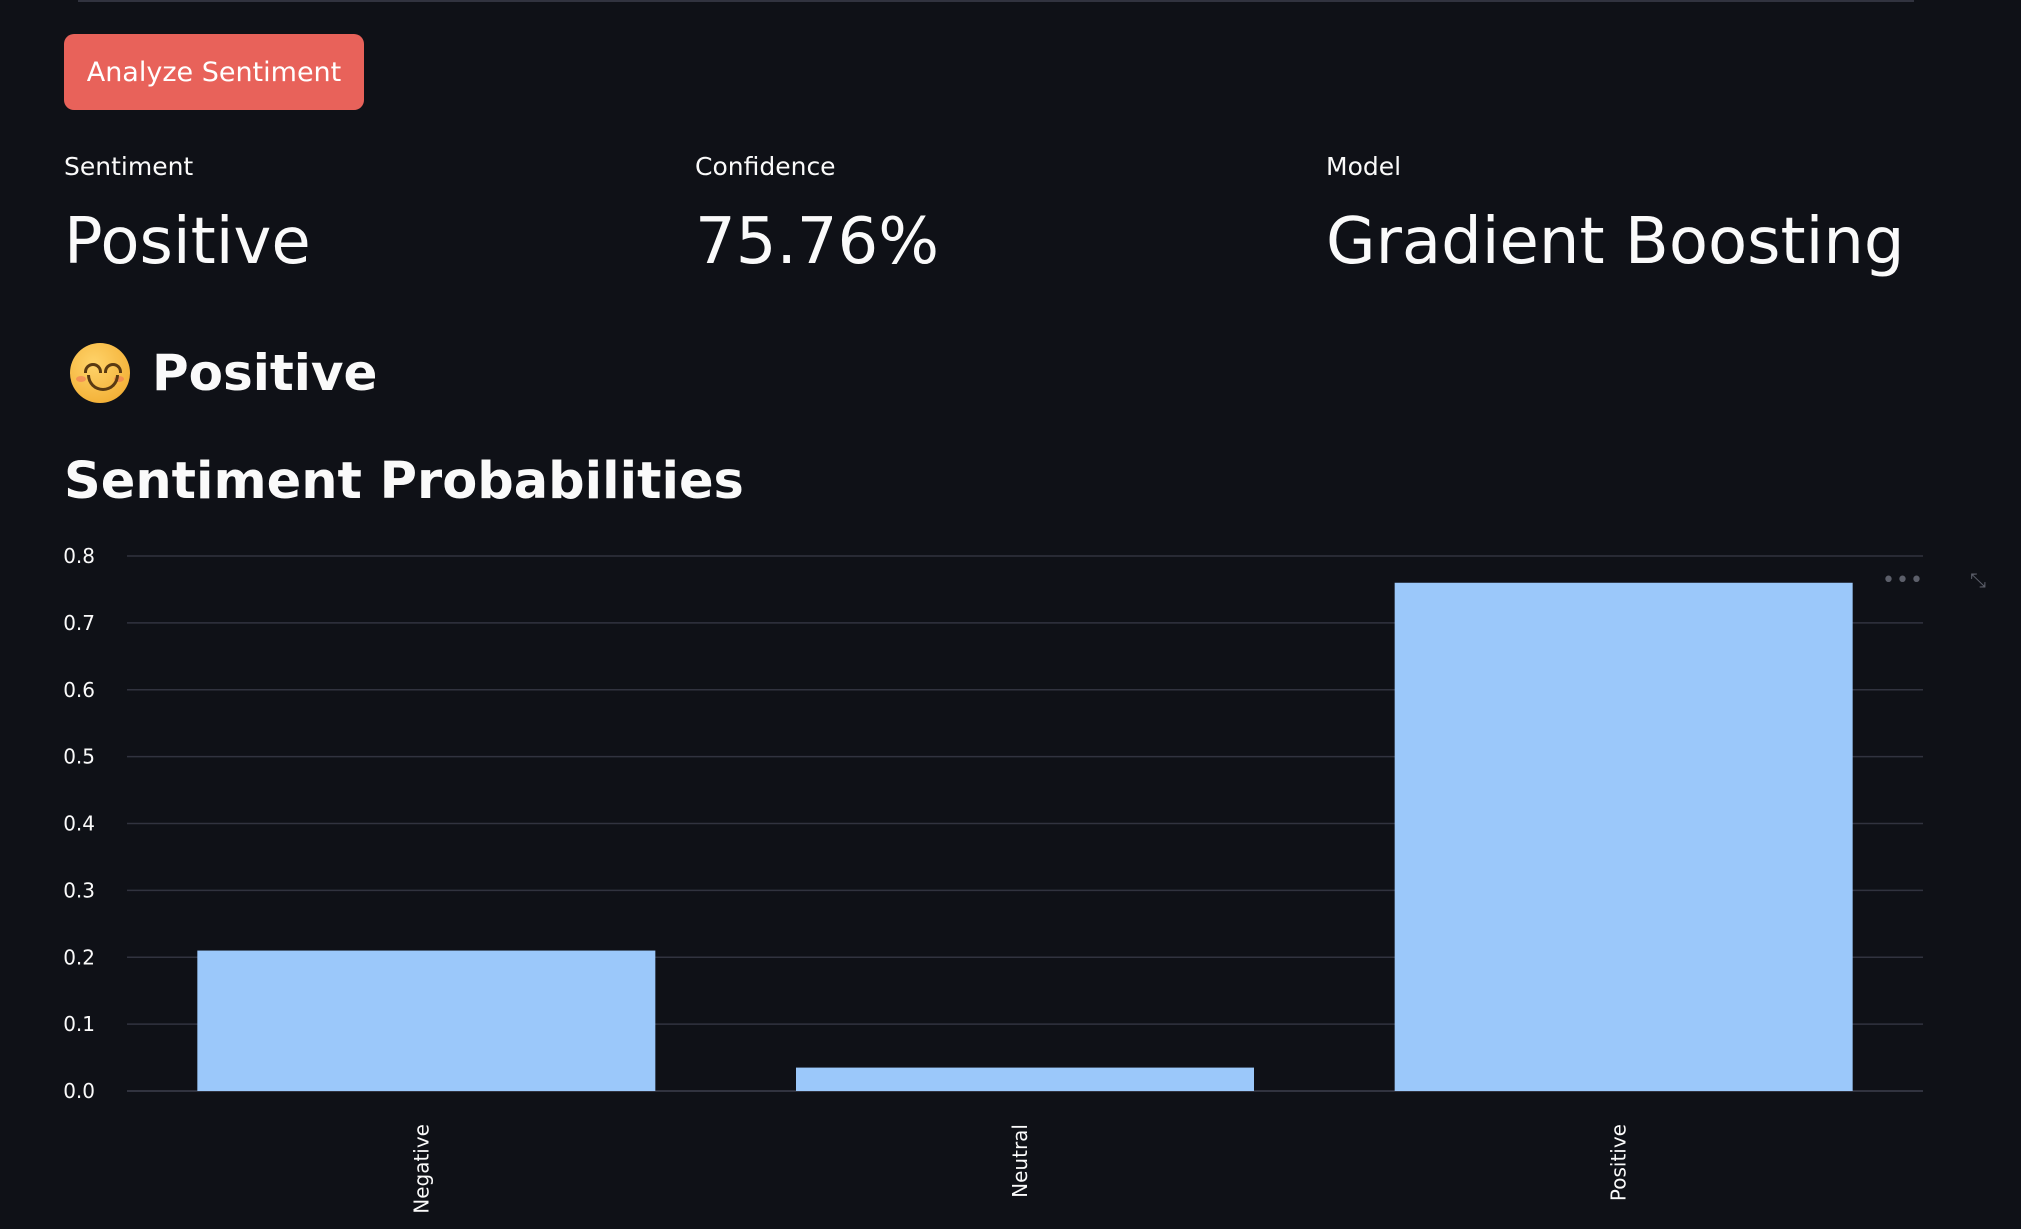 The image size is (2021, 1229). Describe the element at coordinates (1615, 242) in the screenshot. I see `metric-value: Gradient Boosting` at that location.